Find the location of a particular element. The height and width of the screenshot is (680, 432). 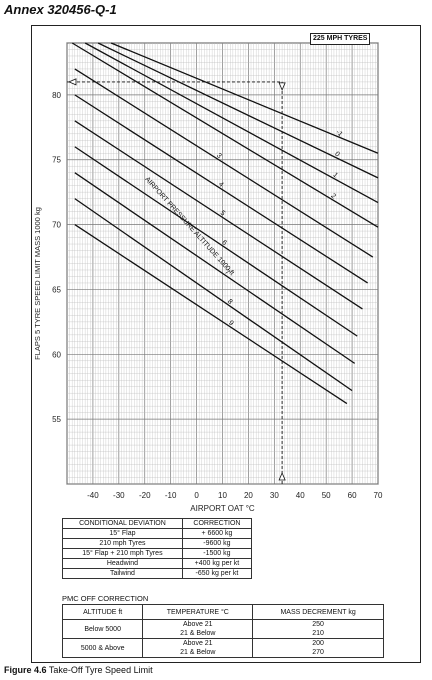

table-row: 5000 & Above Above 21 21 & Below 200 270 is located at coordinates (222, 648).